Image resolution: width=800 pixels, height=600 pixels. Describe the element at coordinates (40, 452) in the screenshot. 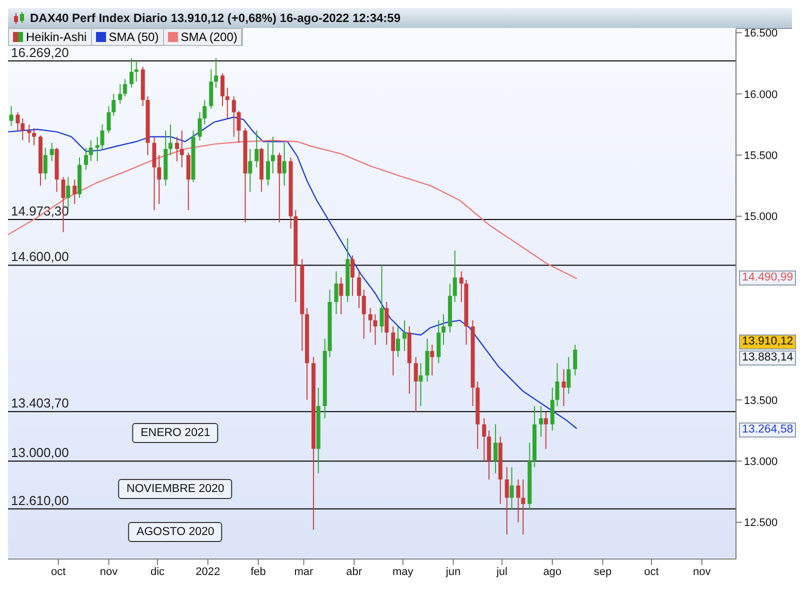

I see `ref-line-label: 13.000,00` at that location.